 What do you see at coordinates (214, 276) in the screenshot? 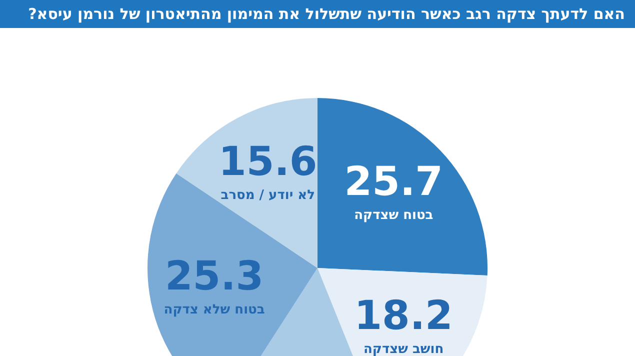
I see `data-label: 25.3` at bounding box center [214, 276].